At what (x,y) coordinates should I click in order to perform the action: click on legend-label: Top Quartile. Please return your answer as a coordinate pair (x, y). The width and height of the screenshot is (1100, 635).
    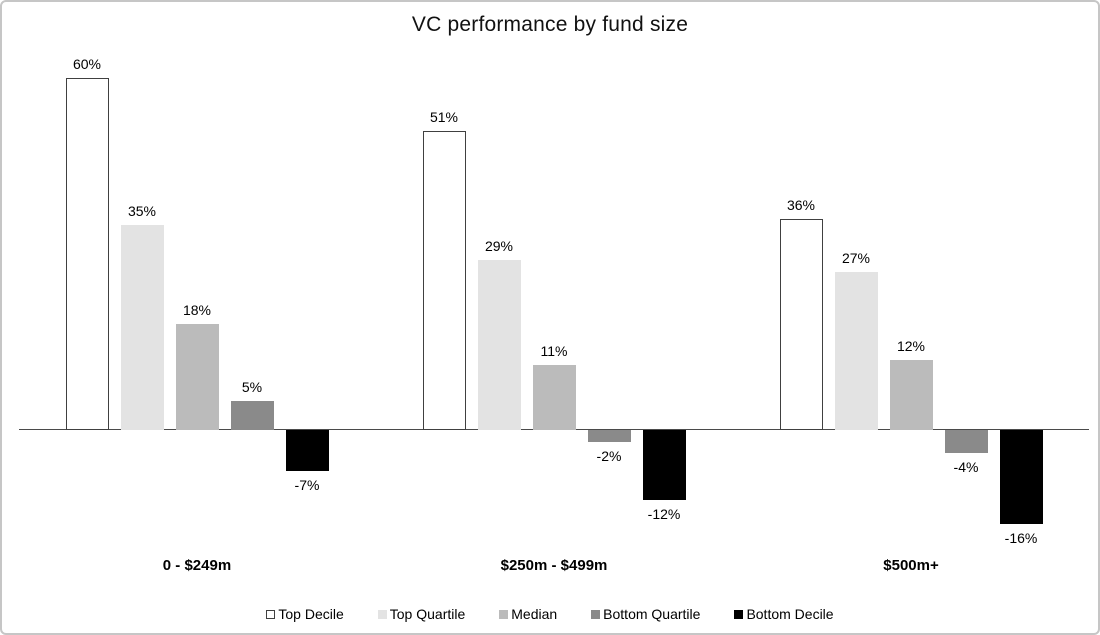
    Looking at the image, I should click on (427, 614).